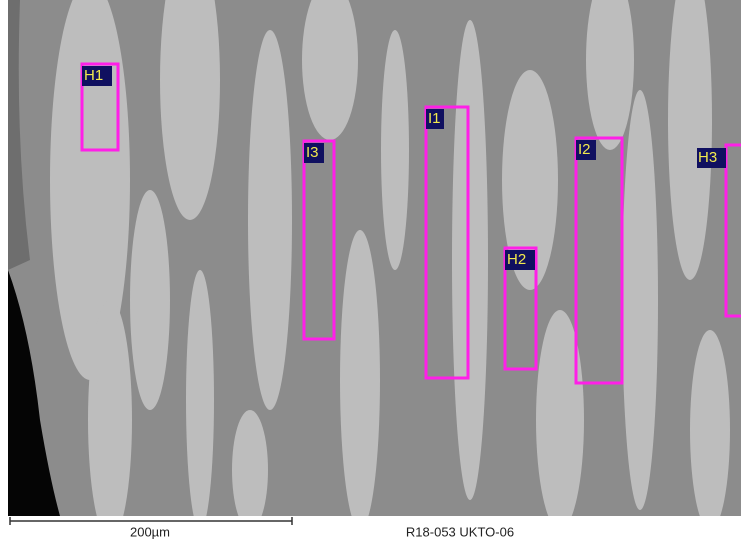 This screenshot has width=741, height=542. What do you see at coordinates (516, 259) in the screenshot?
I see `region-label: H2` at bounding box center [516, 259].